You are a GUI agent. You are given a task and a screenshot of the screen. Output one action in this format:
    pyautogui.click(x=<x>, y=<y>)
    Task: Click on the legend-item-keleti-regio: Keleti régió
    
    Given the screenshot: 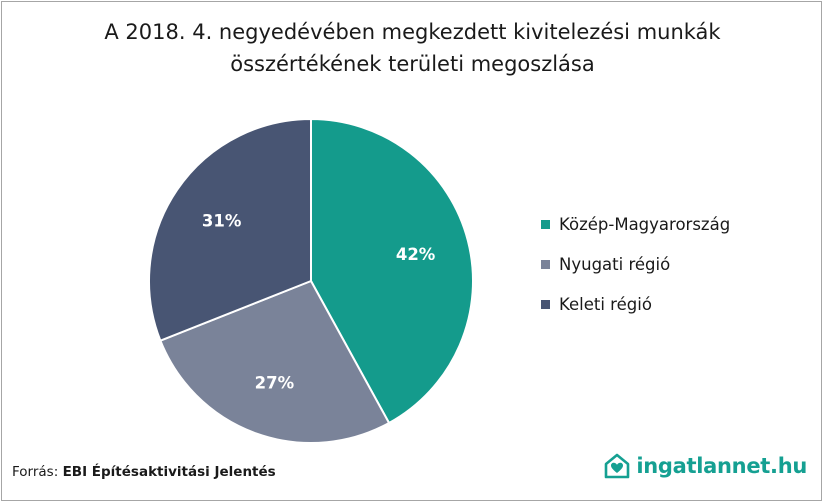 What is the action you would take?
    pyautogui.click(x=635, y=304)
    